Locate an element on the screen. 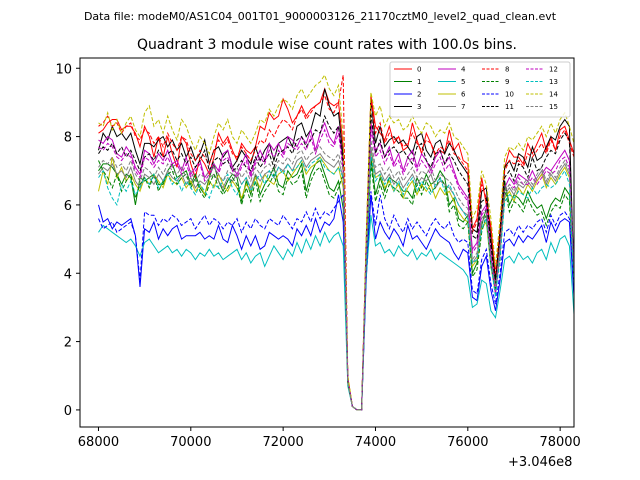 The width and height of the screenshot is (640, 480). legend-label-7: 7 is located at coordinates (463, 107).